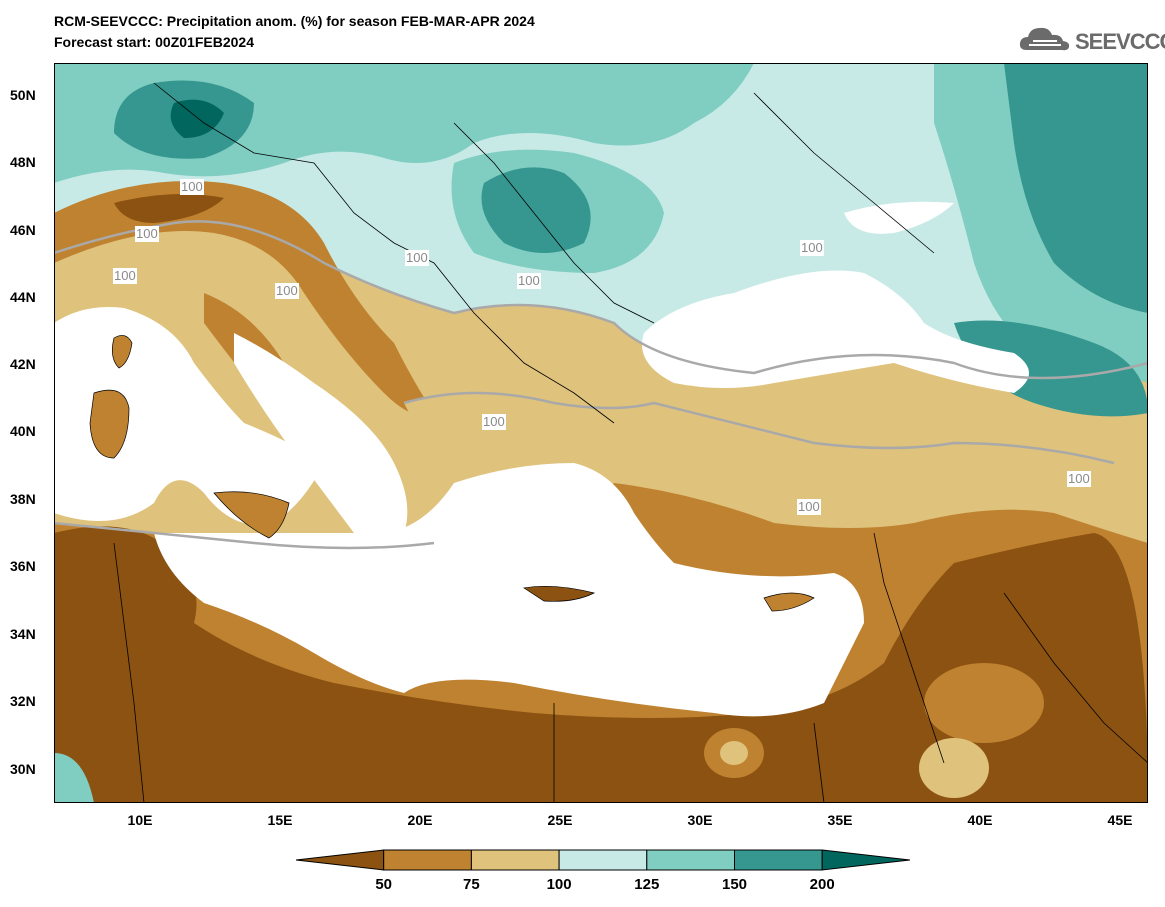 The height and width of the screenshot is (907, 1165). Describe the element at coordinates (471, 884) in the screenshot. I see `colorbar-tick-label: 75` at that location.